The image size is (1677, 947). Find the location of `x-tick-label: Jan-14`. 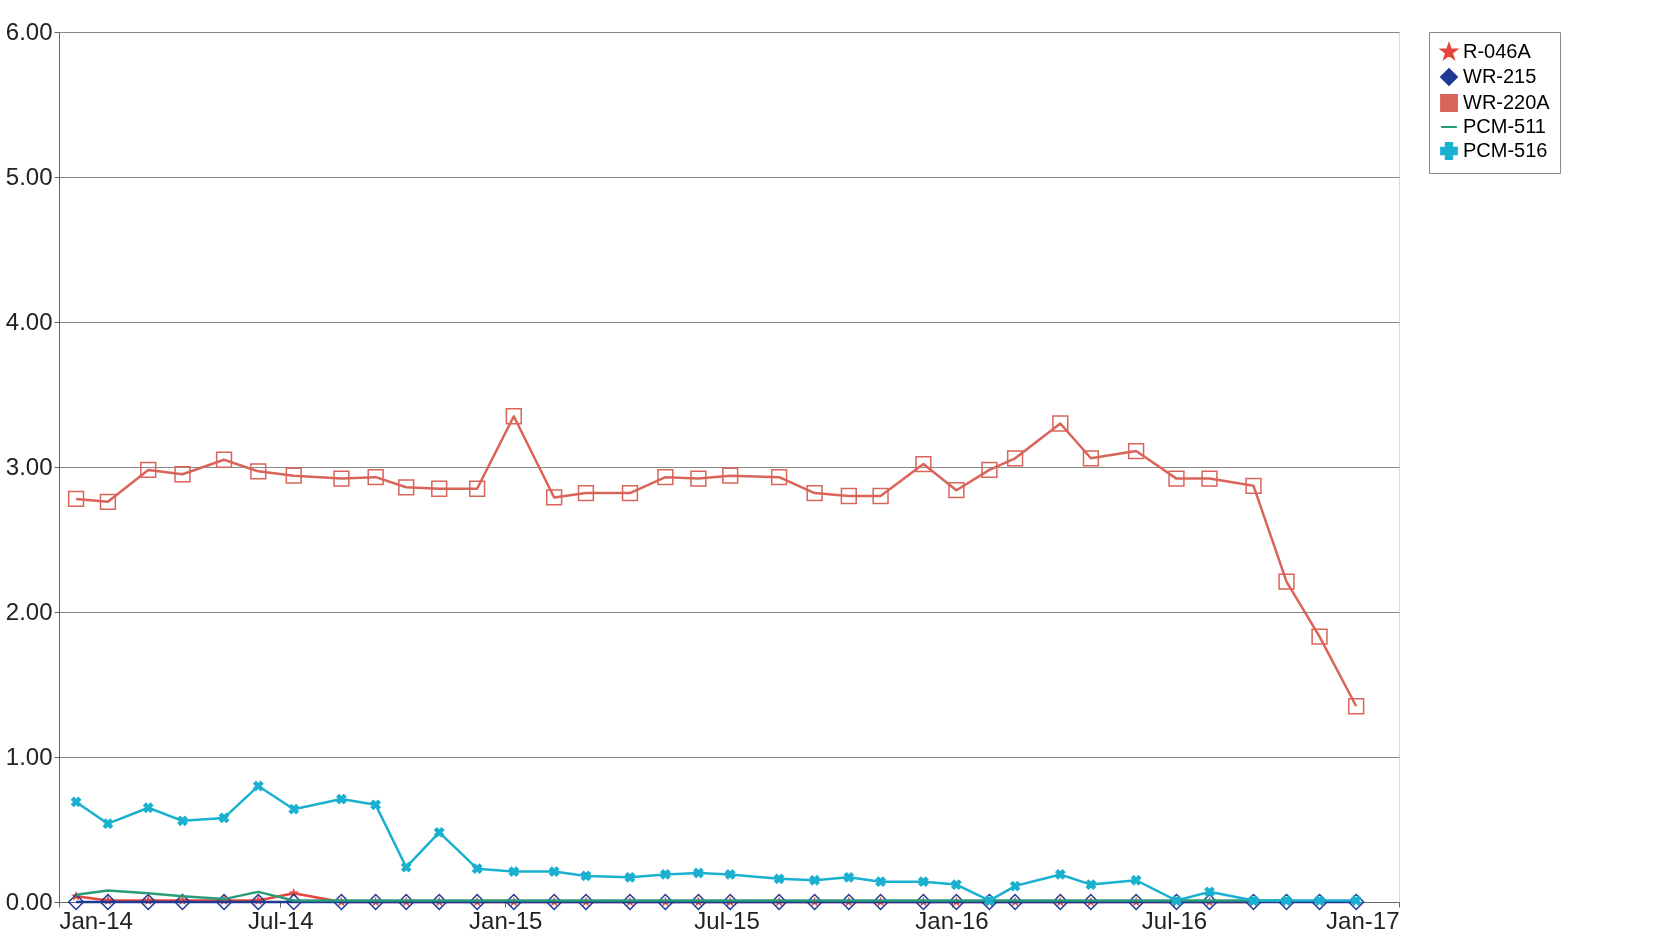

x-tick-label: Jan-14 is located at coordinates (96, 920).